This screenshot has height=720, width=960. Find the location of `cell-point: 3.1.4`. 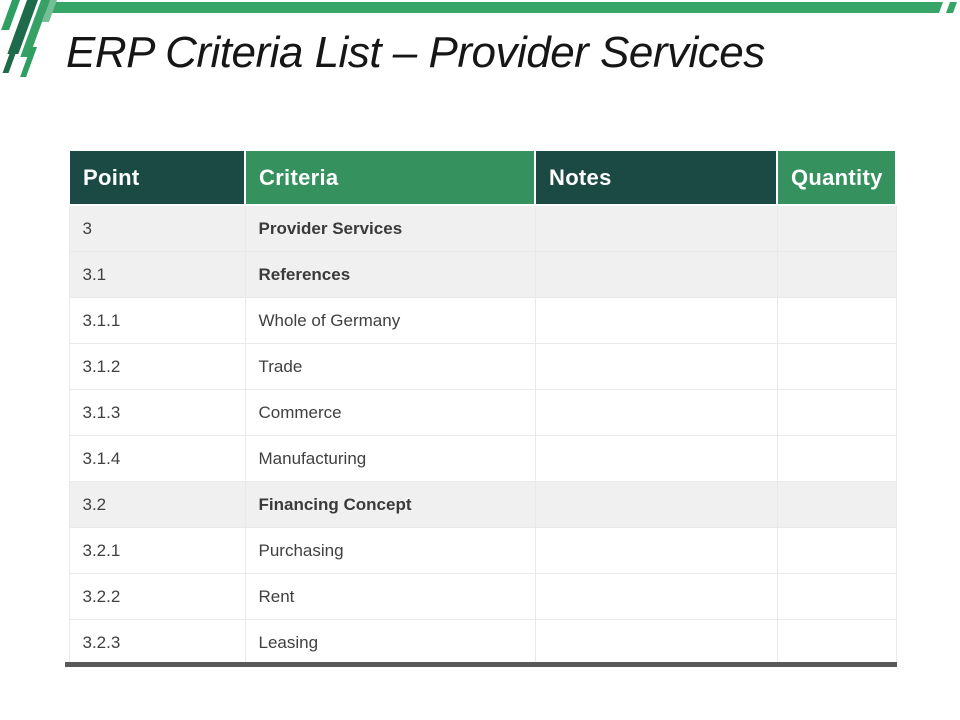

cell-point: 3.1.4 is located at coordinates (157, 458).